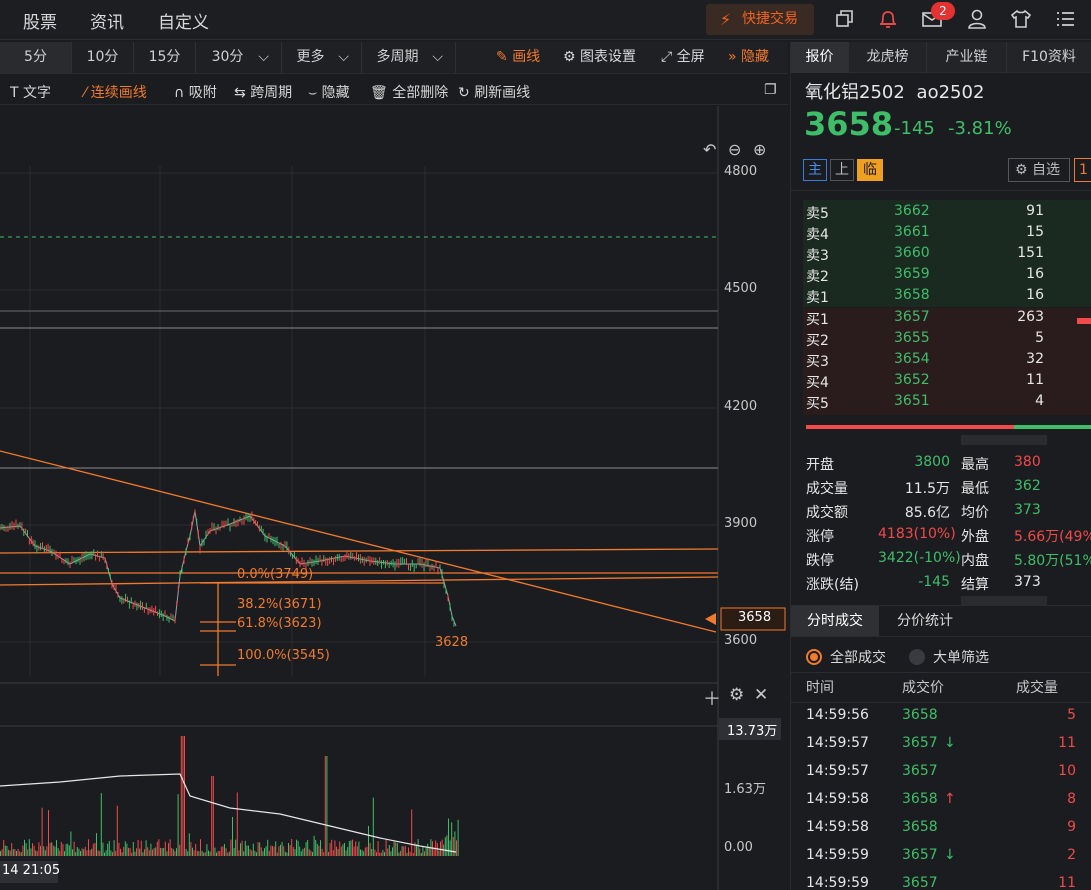  Describe the element at coordinates (948, 297) in the screenshot. I see `sell-row: 卖1 3658 16` at that location.